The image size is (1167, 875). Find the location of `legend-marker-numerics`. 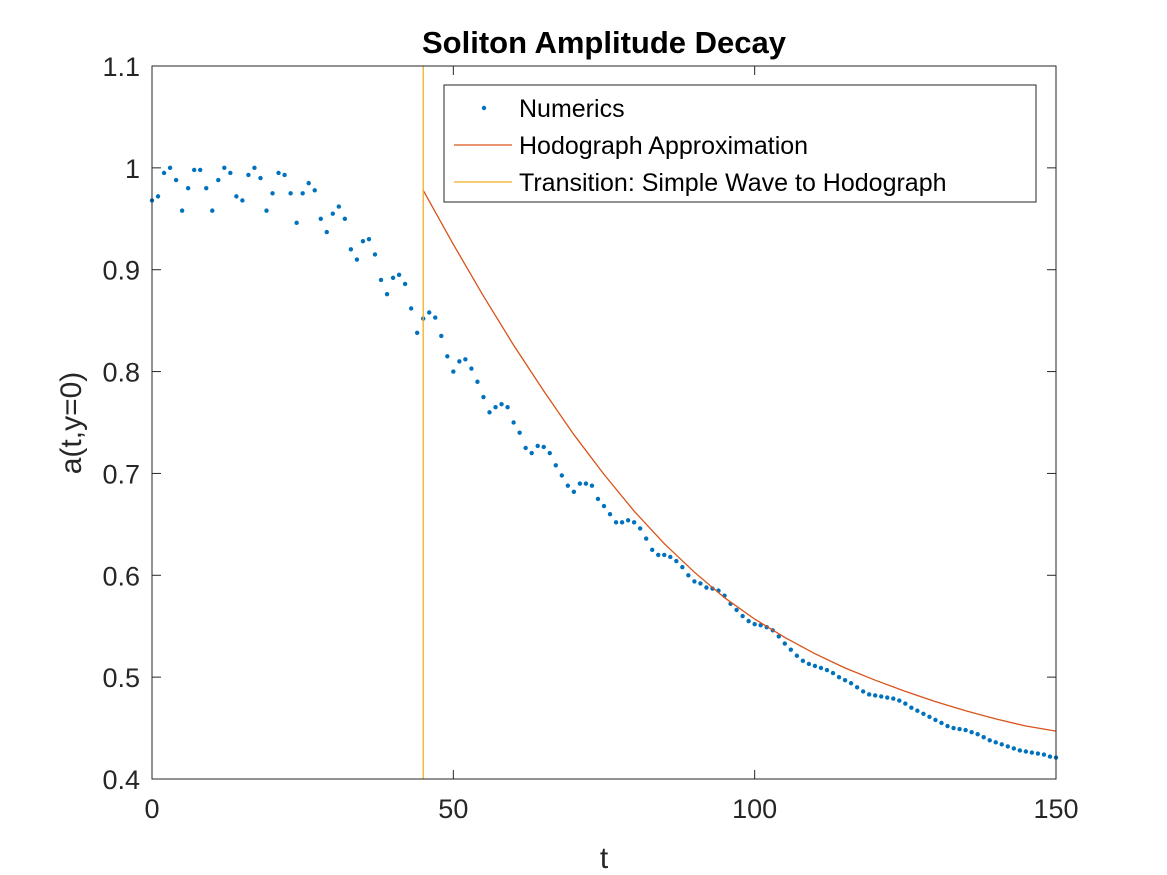

legend-marker-numerics is located at coordinates (484, 108).